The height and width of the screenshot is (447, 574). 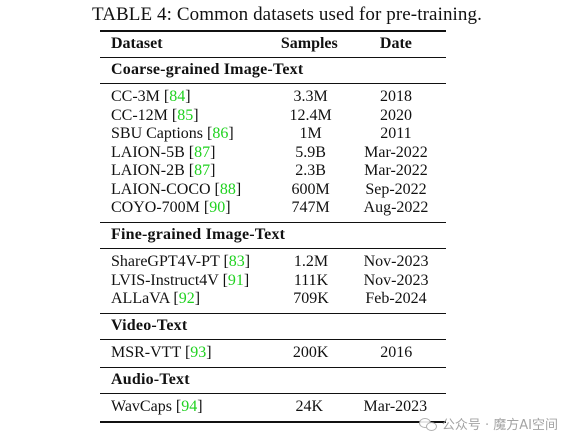 What do you see at coordinates (311, 261) in the screenshot?
I see `samples-cell: 1.2M` at bounding box center [311, 261].